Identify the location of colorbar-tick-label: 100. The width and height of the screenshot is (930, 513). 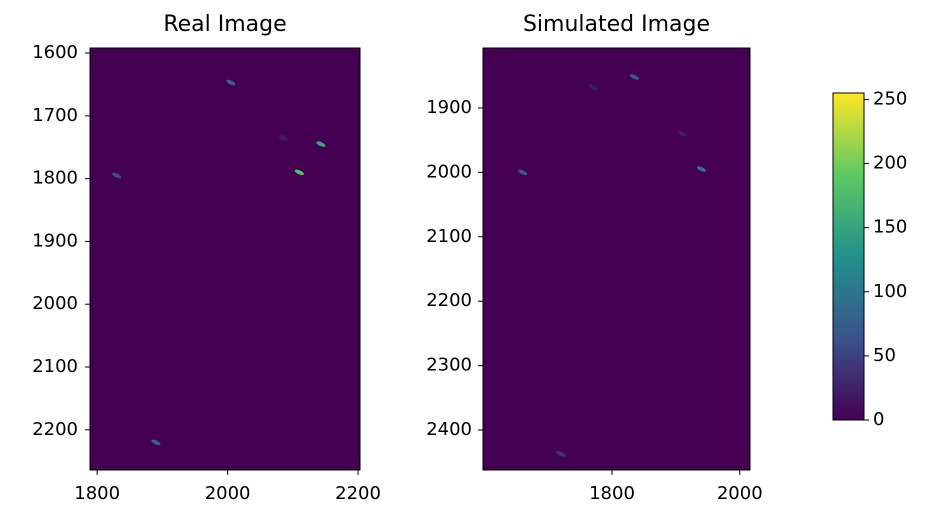
(890, 291).